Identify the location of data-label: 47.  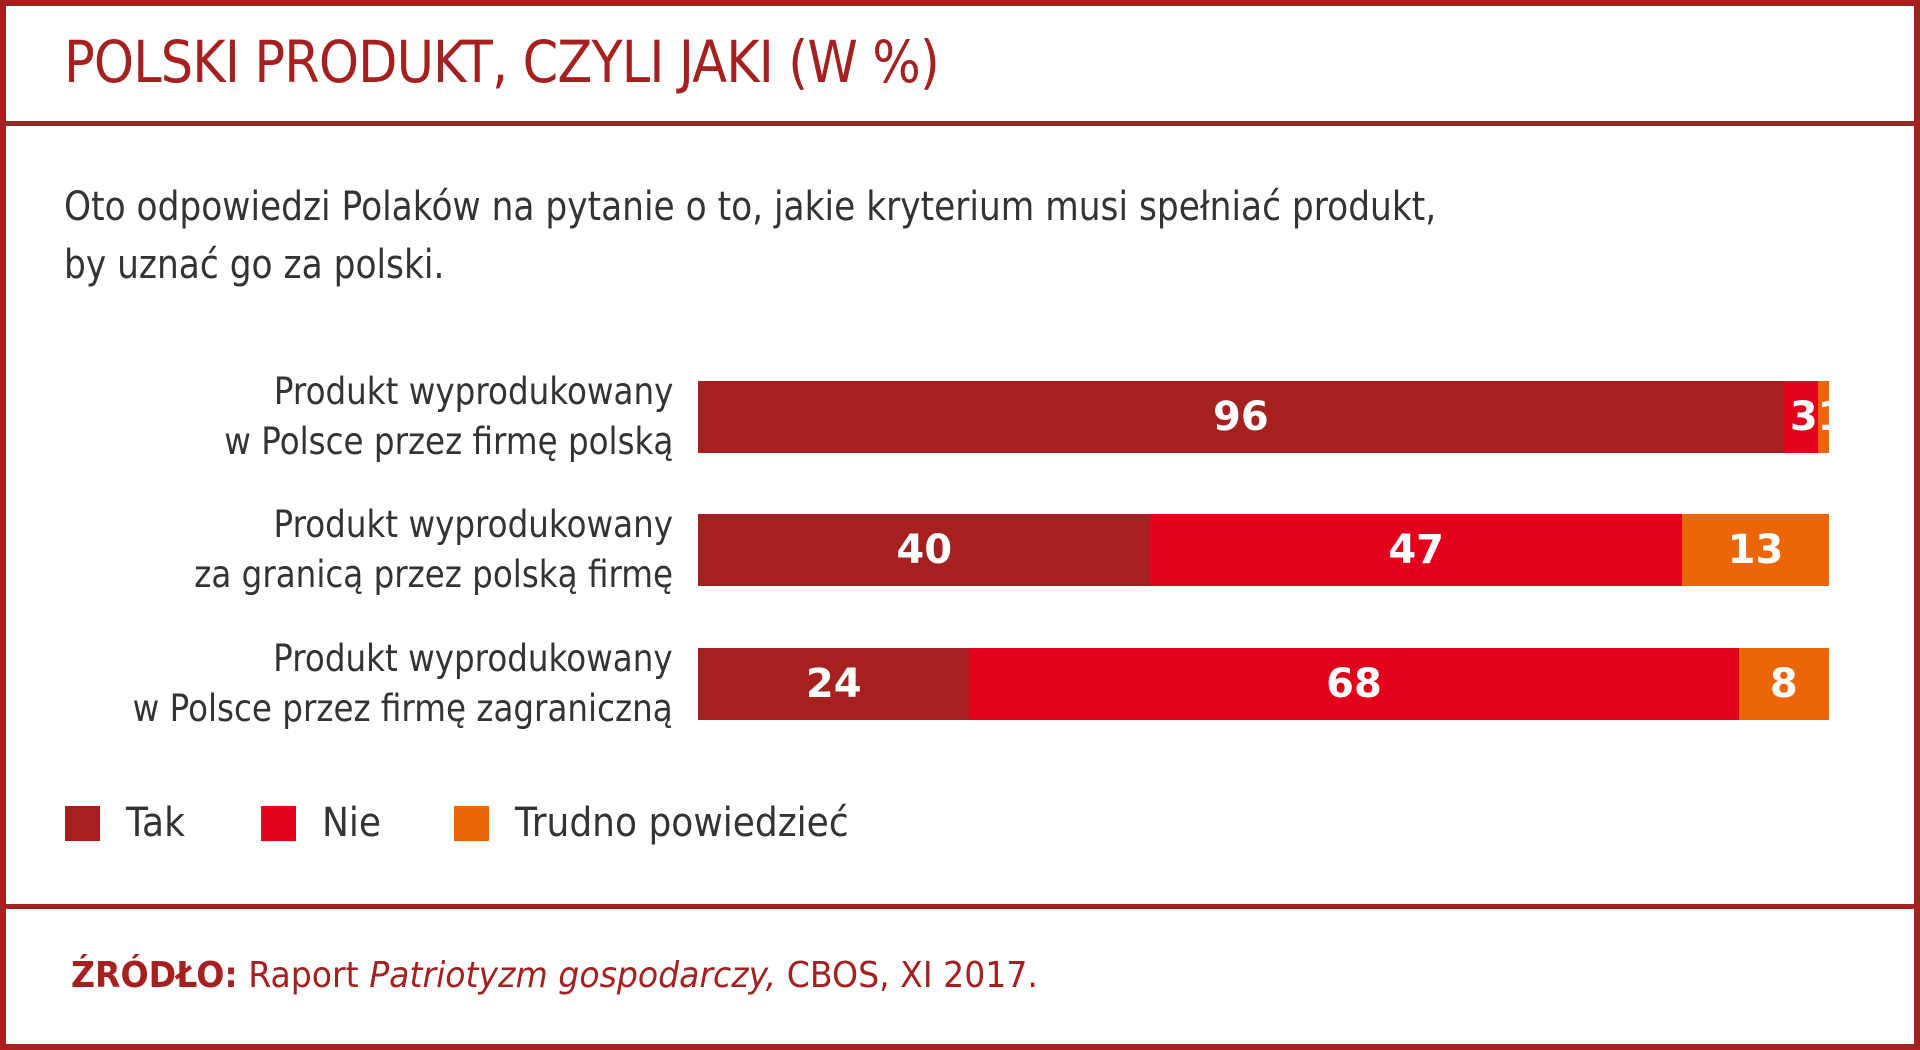
(1416, 550).